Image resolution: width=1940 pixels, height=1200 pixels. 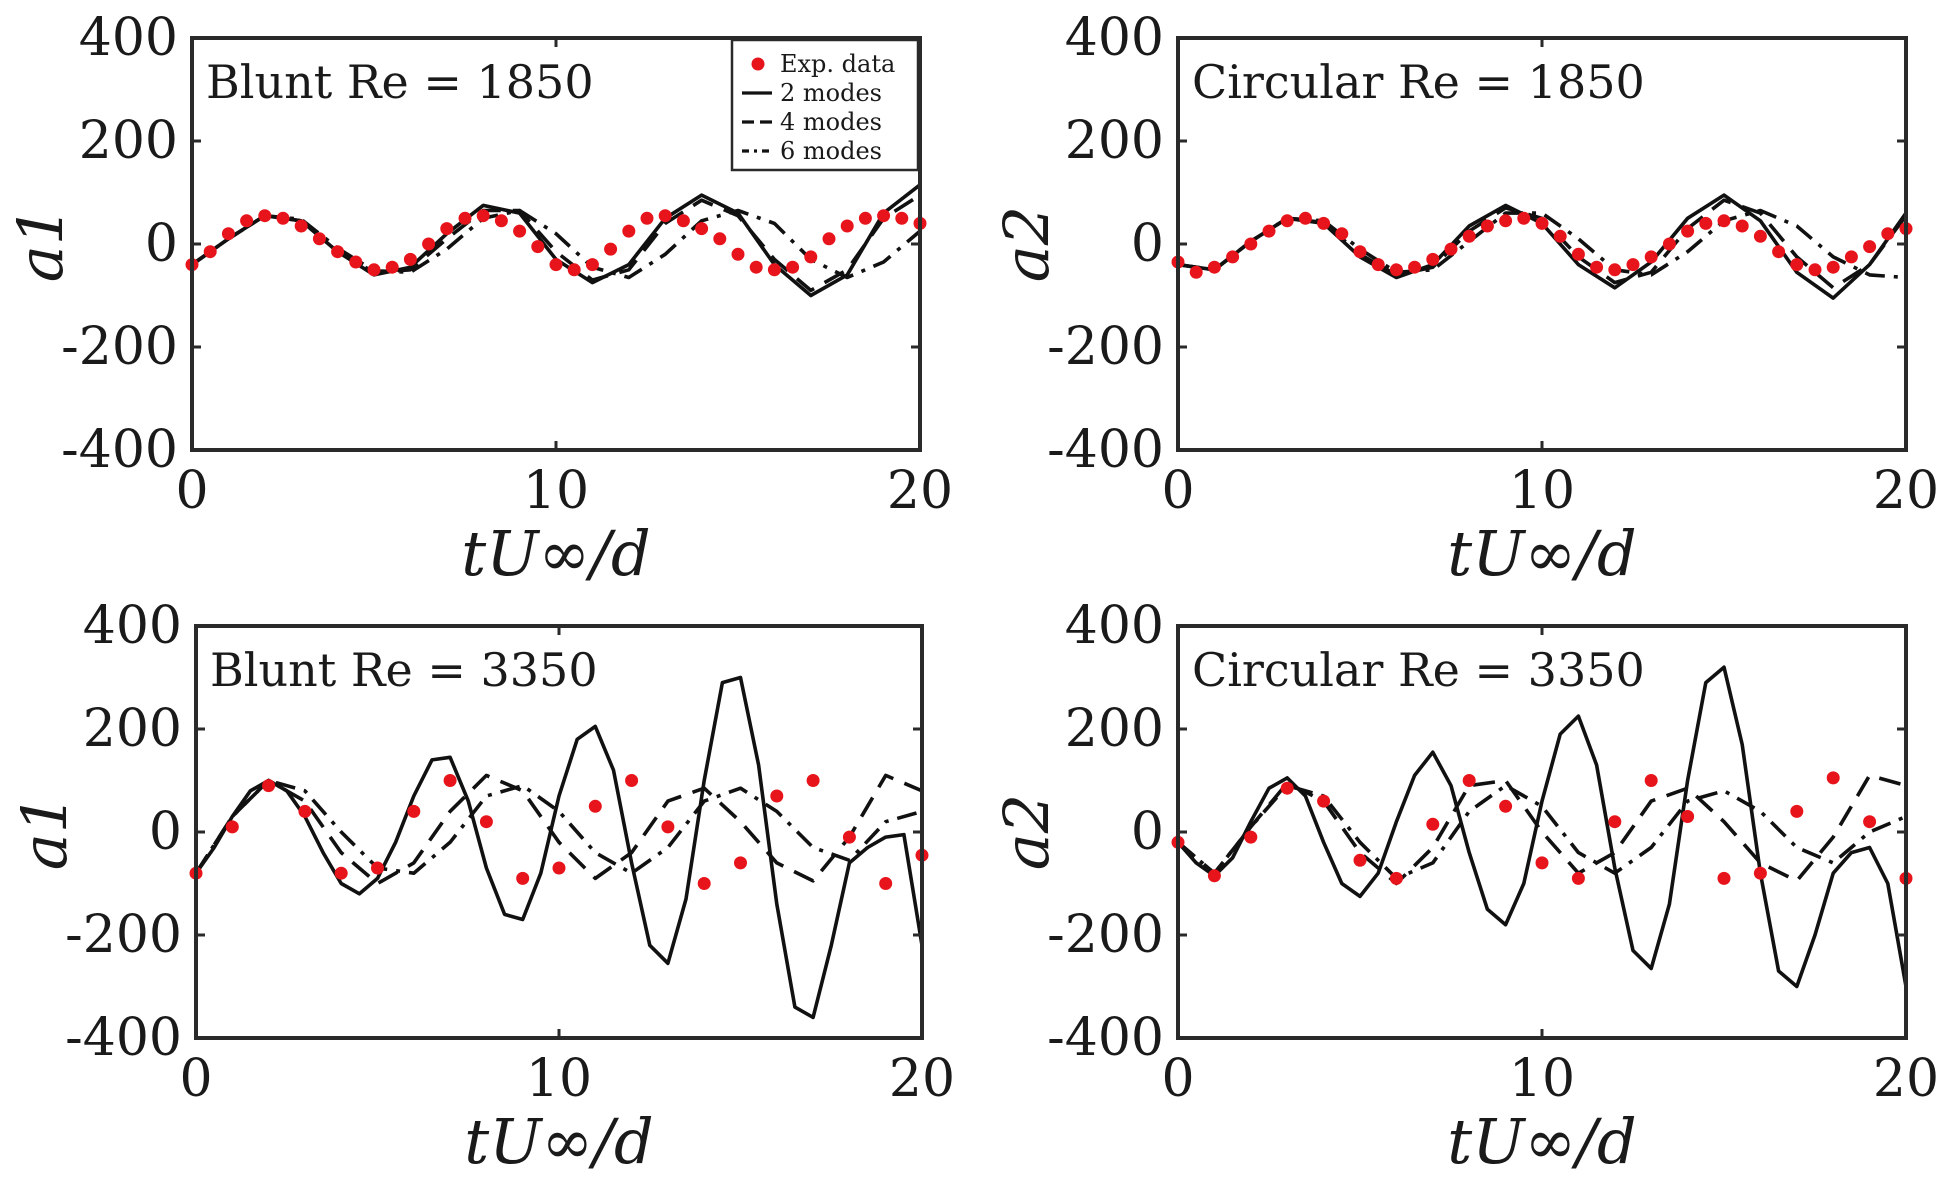 What do you see at coordinates (1418, 82) in the screenshot?
I see `panel-title: Circular Re = 1850` at bounding box center [1418, 82].